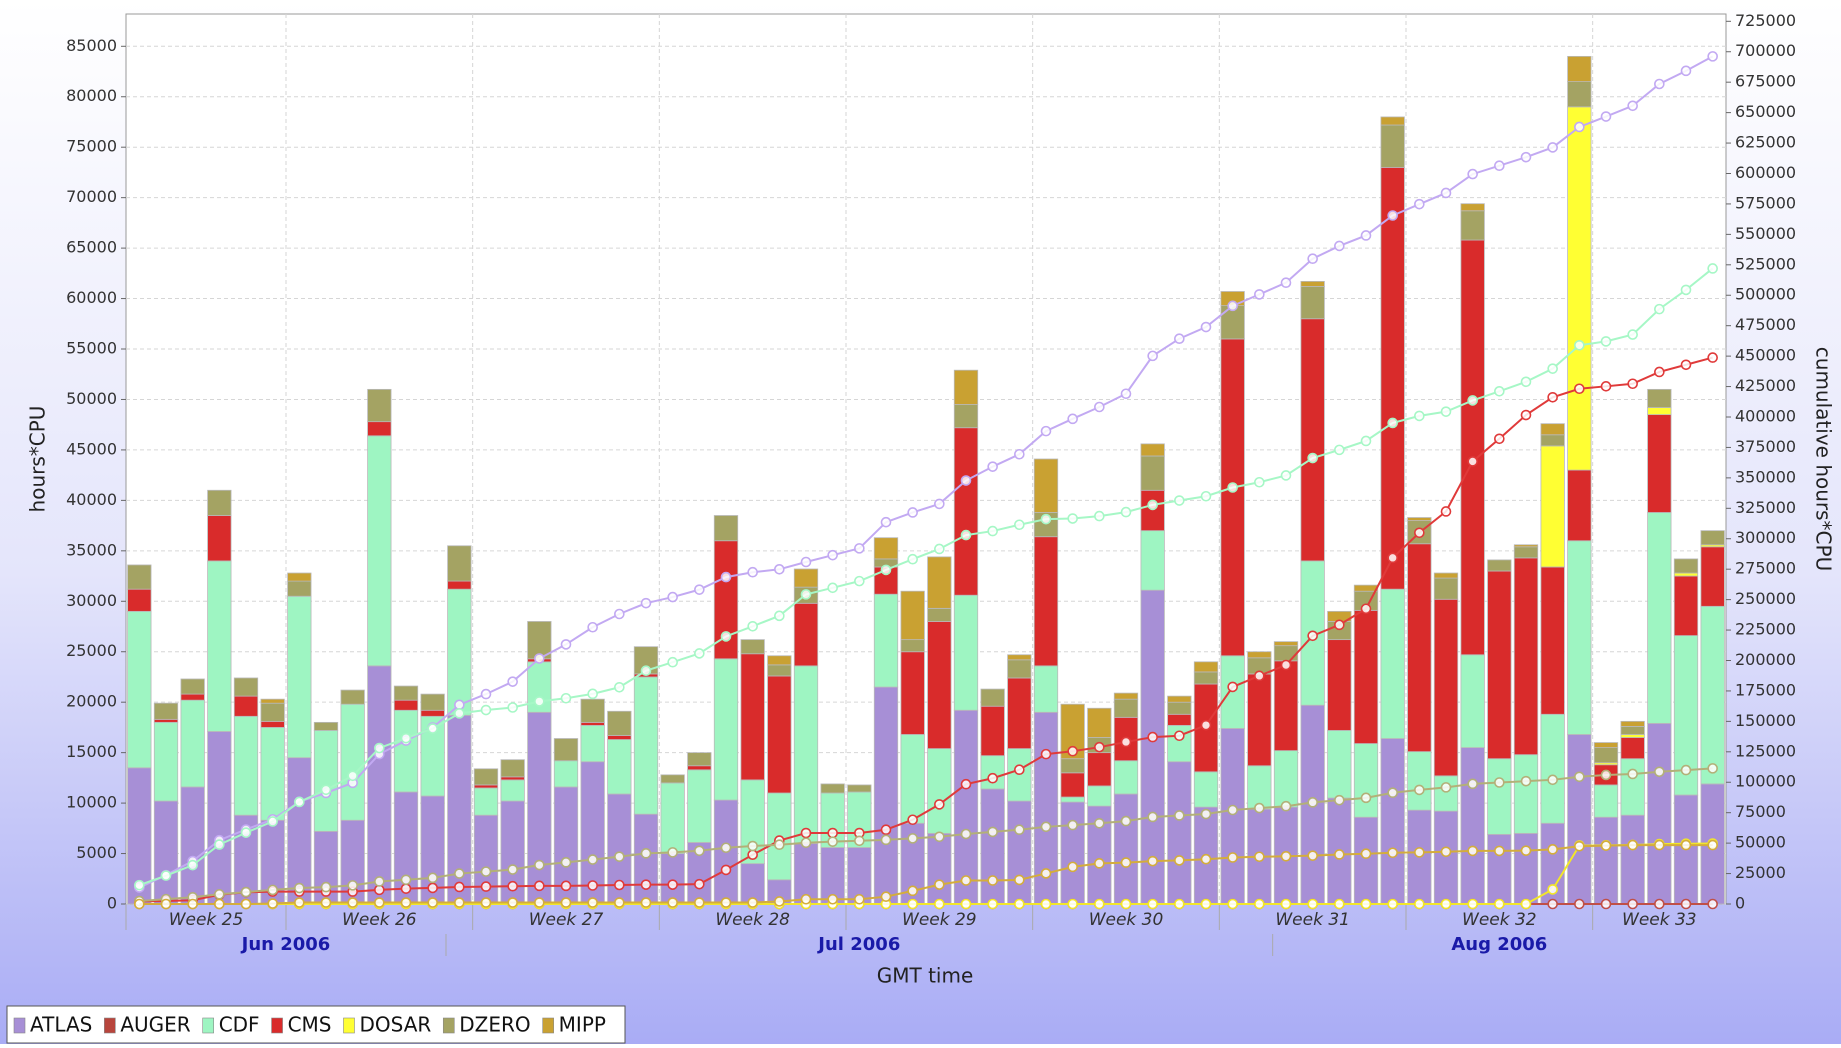 This screenshot has height=1048, width=1841. Describe the element at coordinates (1760, 842) in the screenshot. I see `y2-tick-label: 50000` at that location.